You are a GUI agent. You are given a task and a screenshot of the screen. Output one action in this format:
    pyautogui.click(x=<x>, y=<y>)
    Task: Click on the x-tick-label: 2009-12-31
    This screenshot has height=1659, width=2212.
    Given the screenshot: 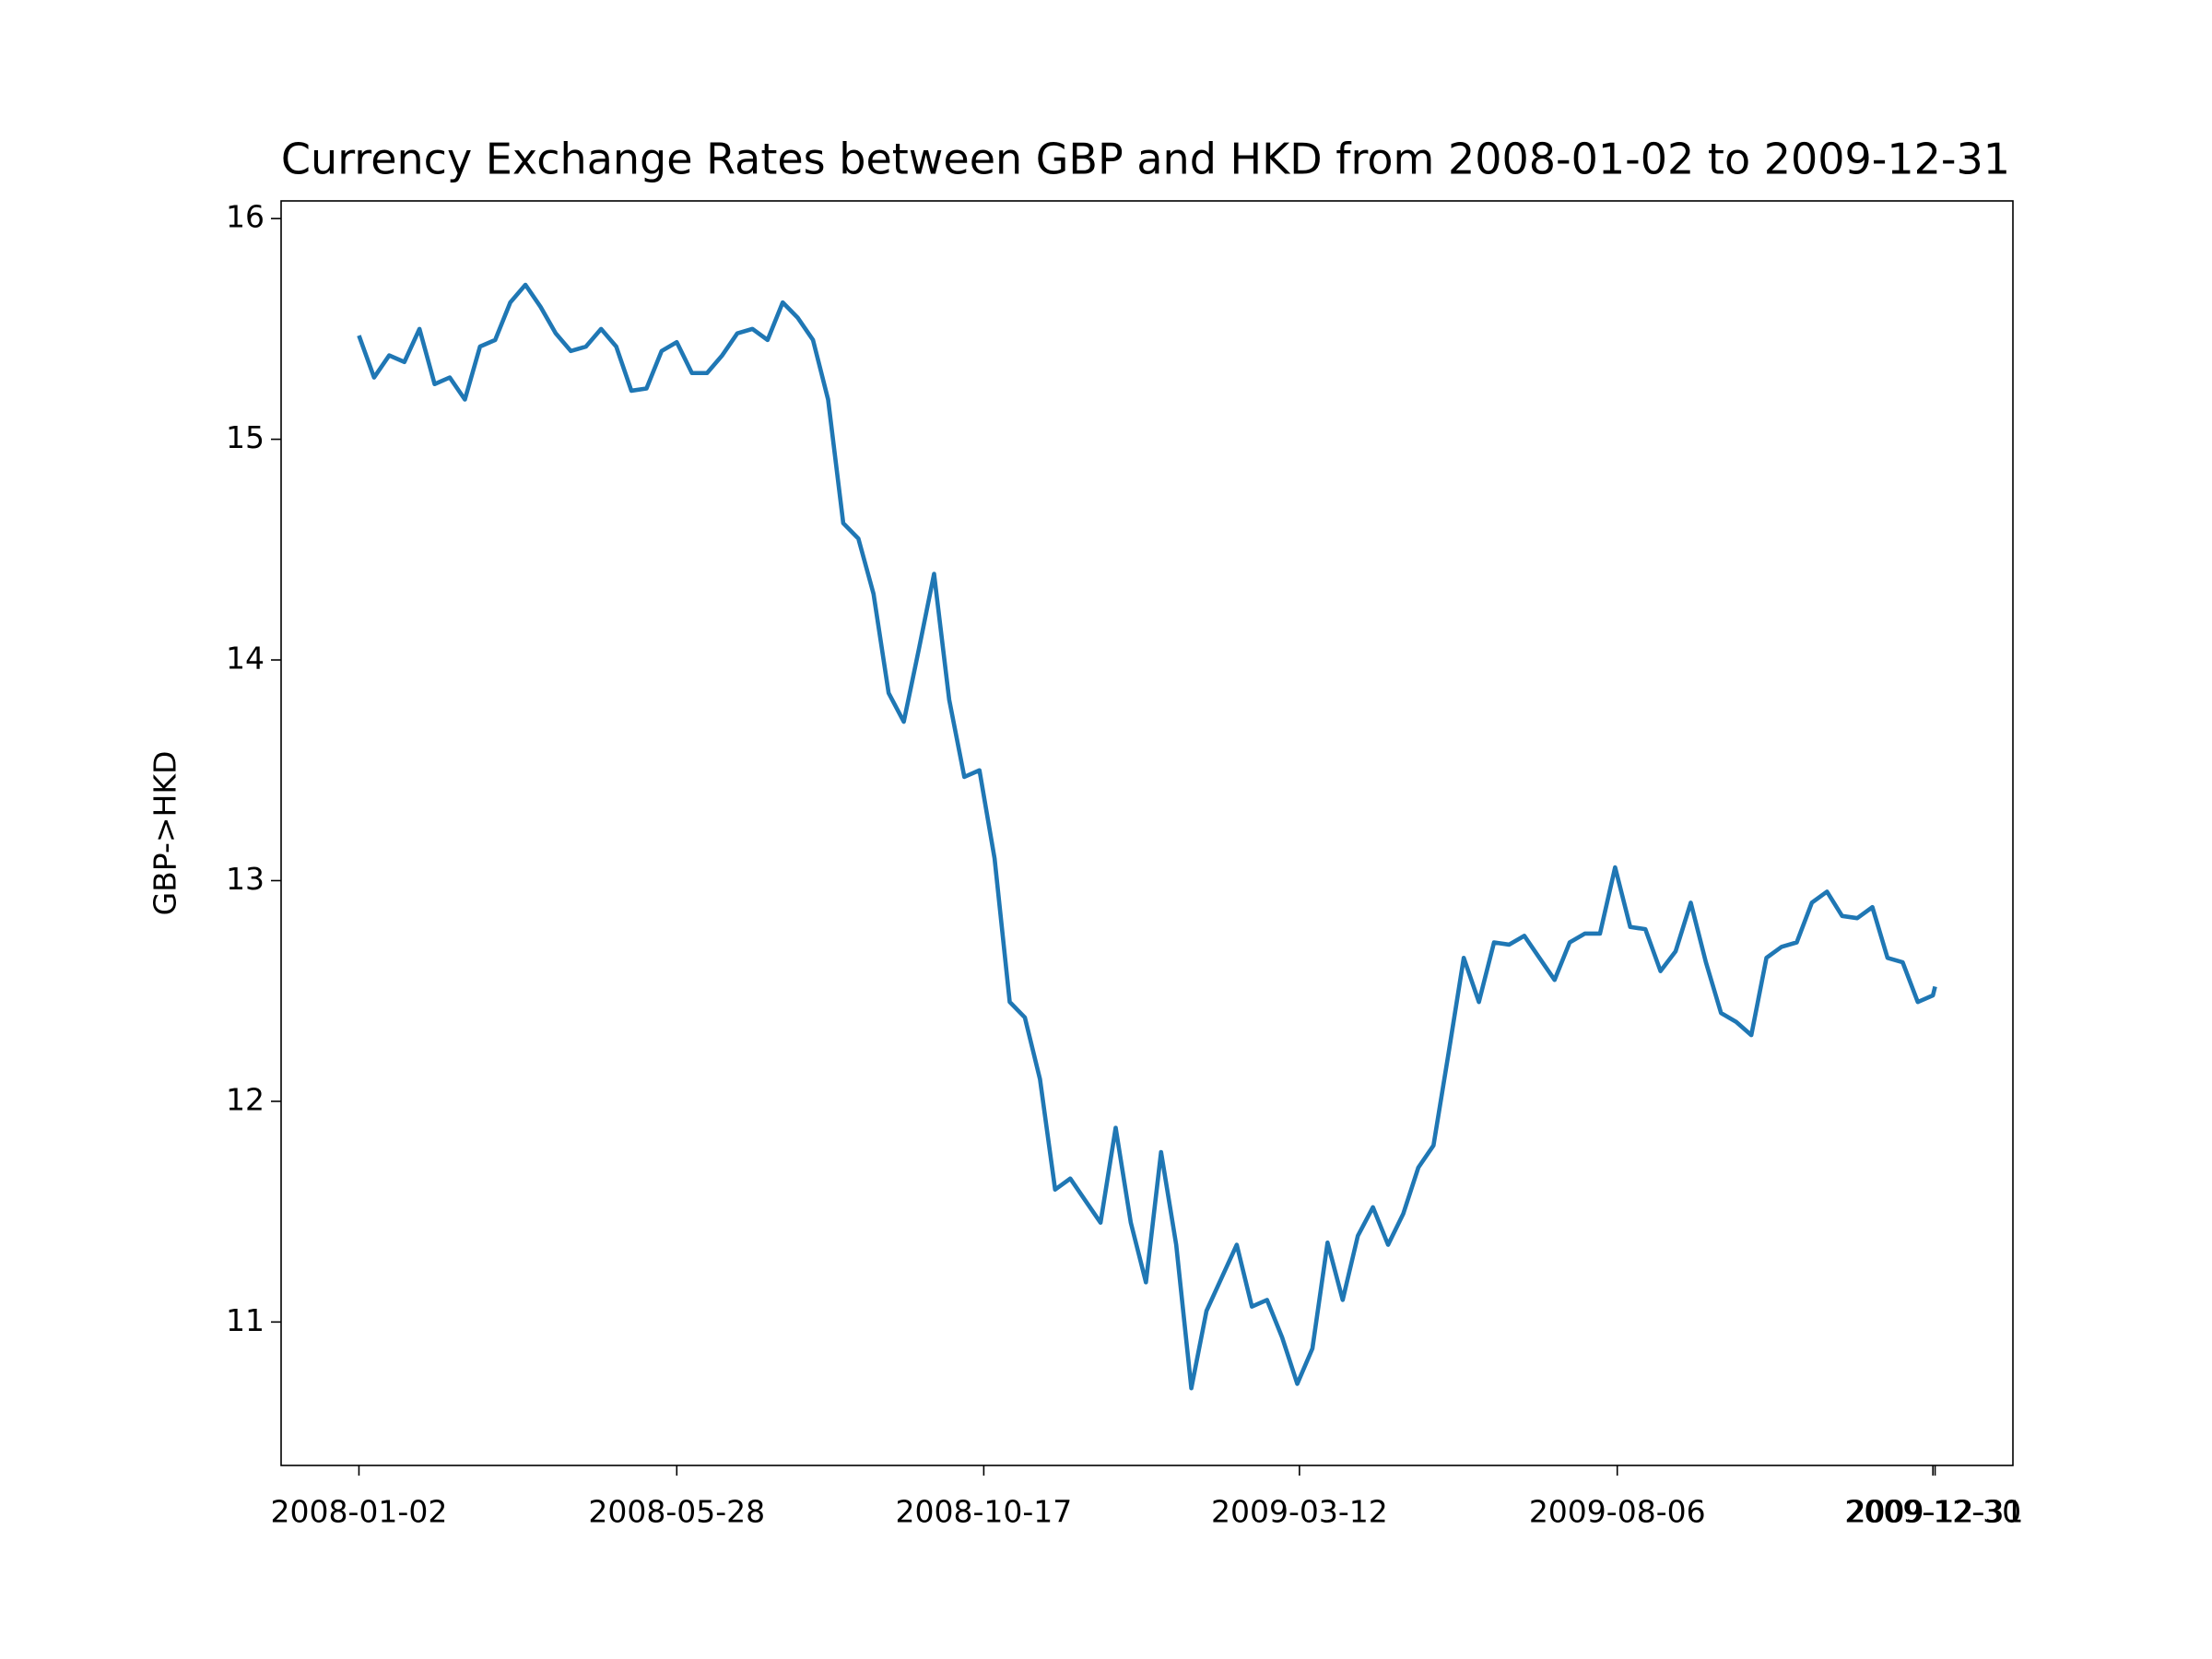 What is the action you would take?
    pyautogui.click(x=1935, y=1512)
    